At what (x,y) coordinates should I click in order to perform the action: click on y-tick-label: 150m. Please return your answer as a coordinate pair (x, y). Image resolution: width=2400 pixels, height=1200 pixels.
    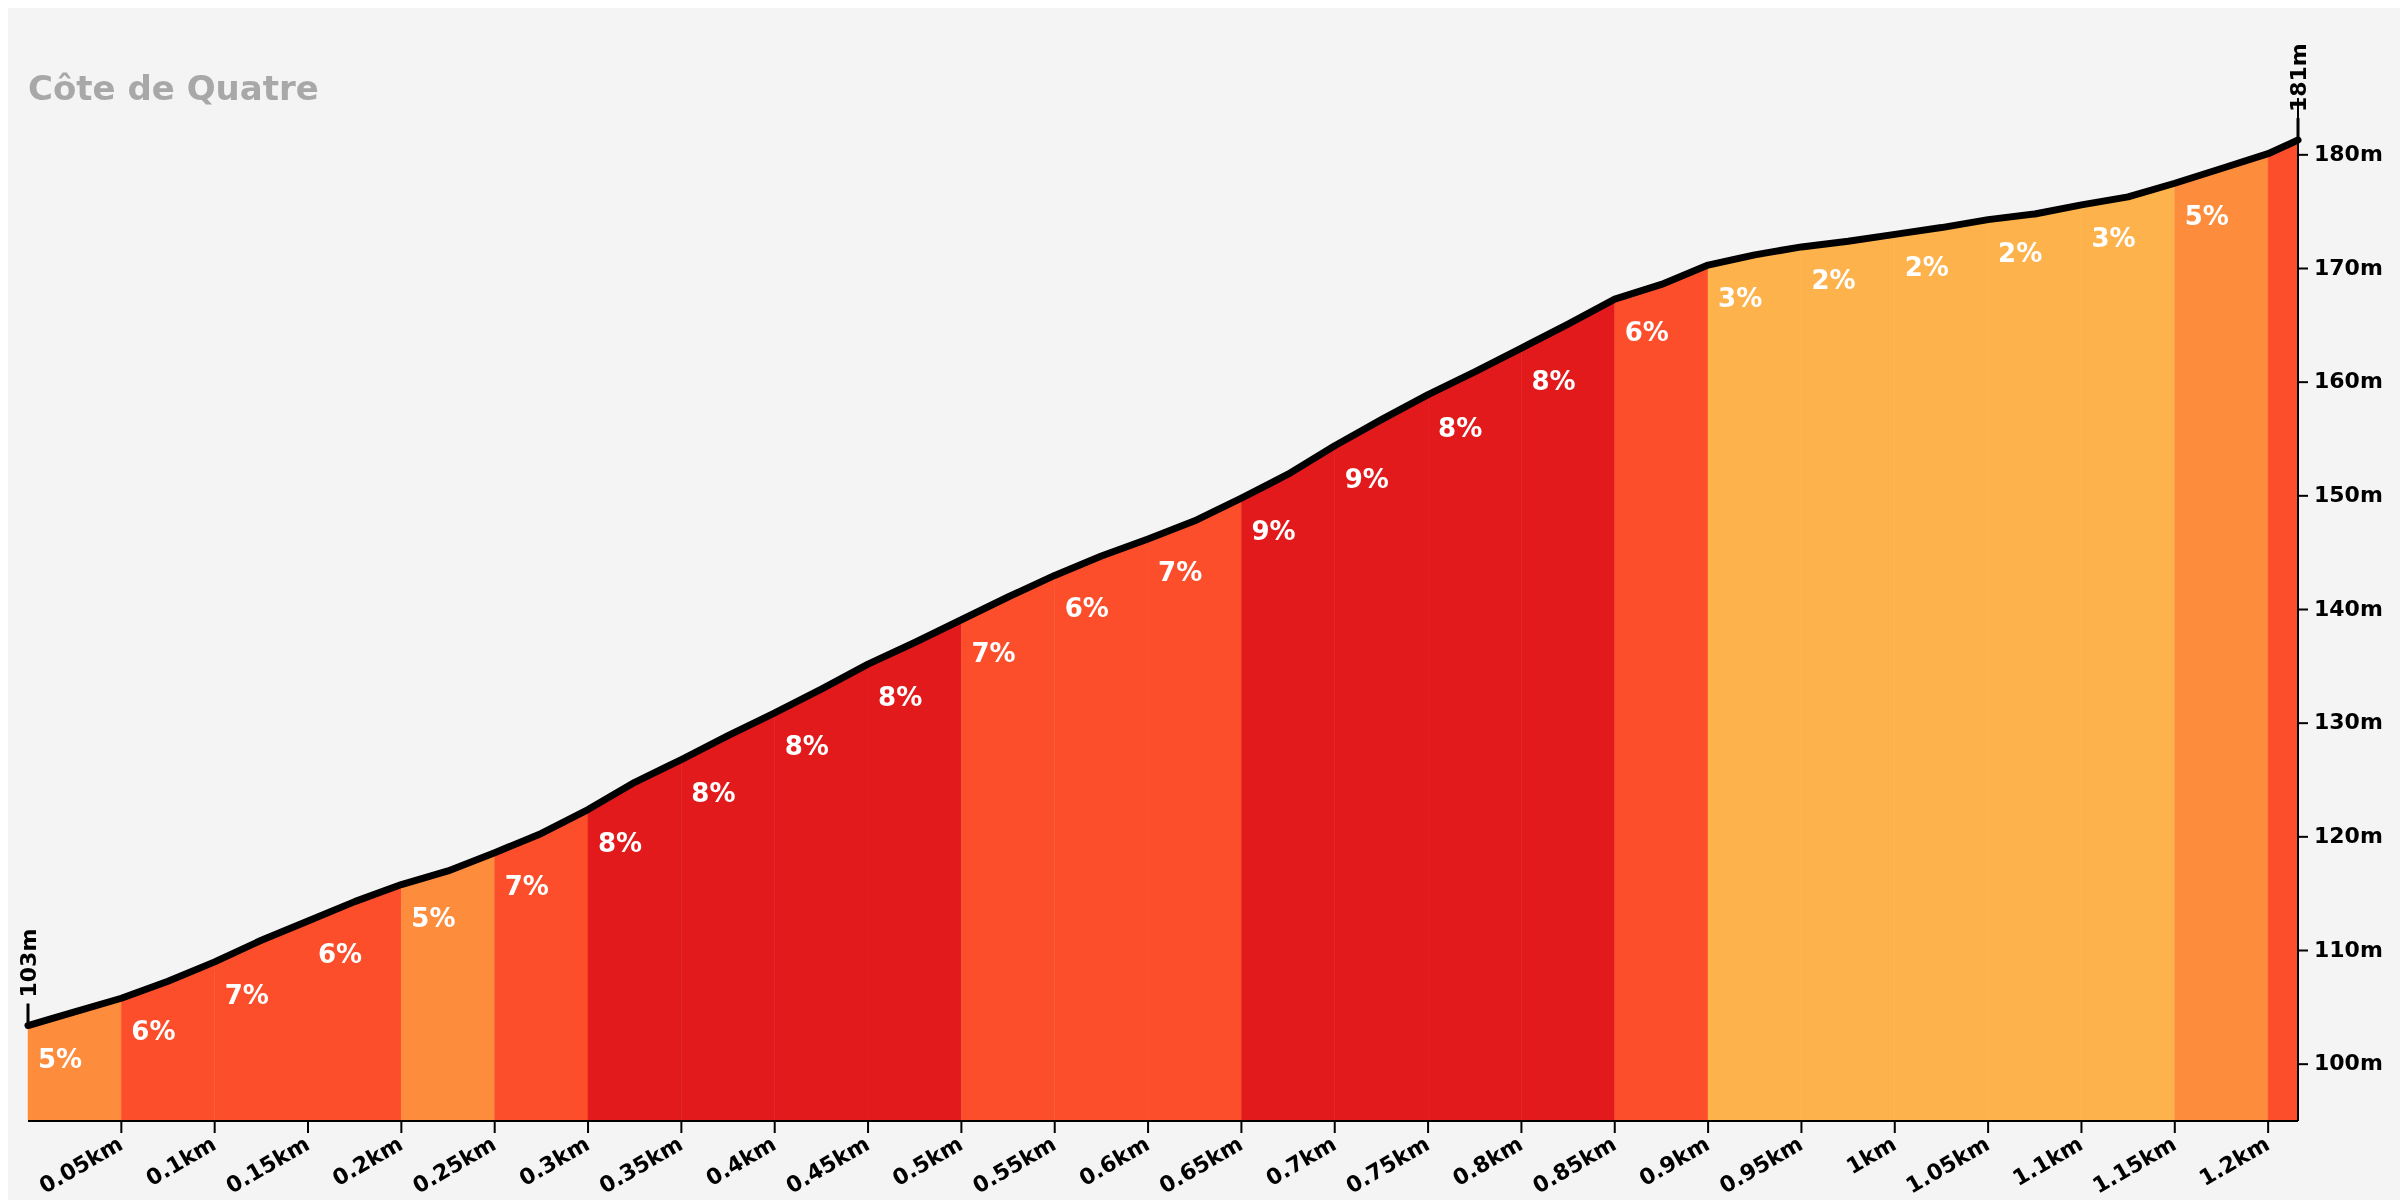
    Looking at the image, I should click on (2348, 494).